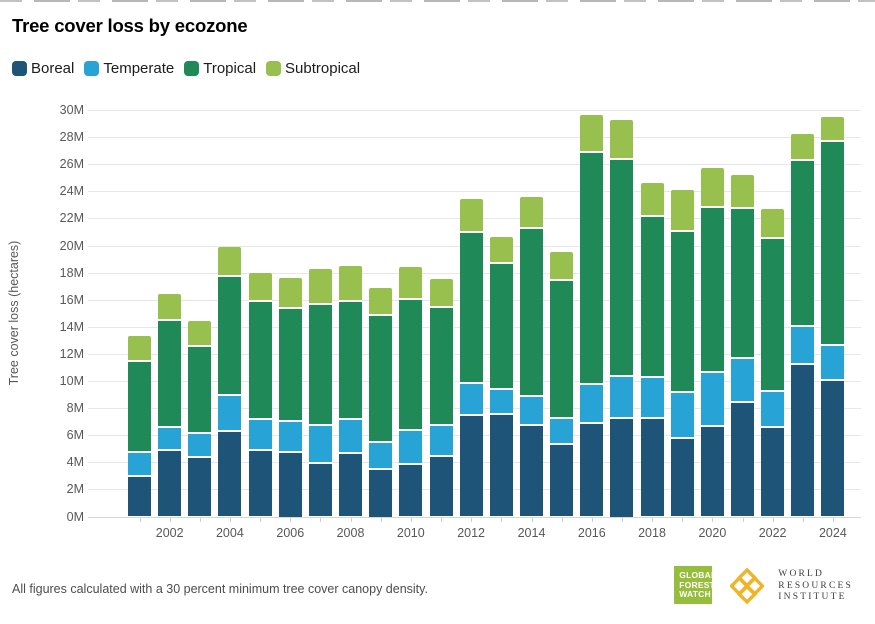 This screenshot has height=624, width=875. I want to click on segment-temperate-2006, so click(290, 437).